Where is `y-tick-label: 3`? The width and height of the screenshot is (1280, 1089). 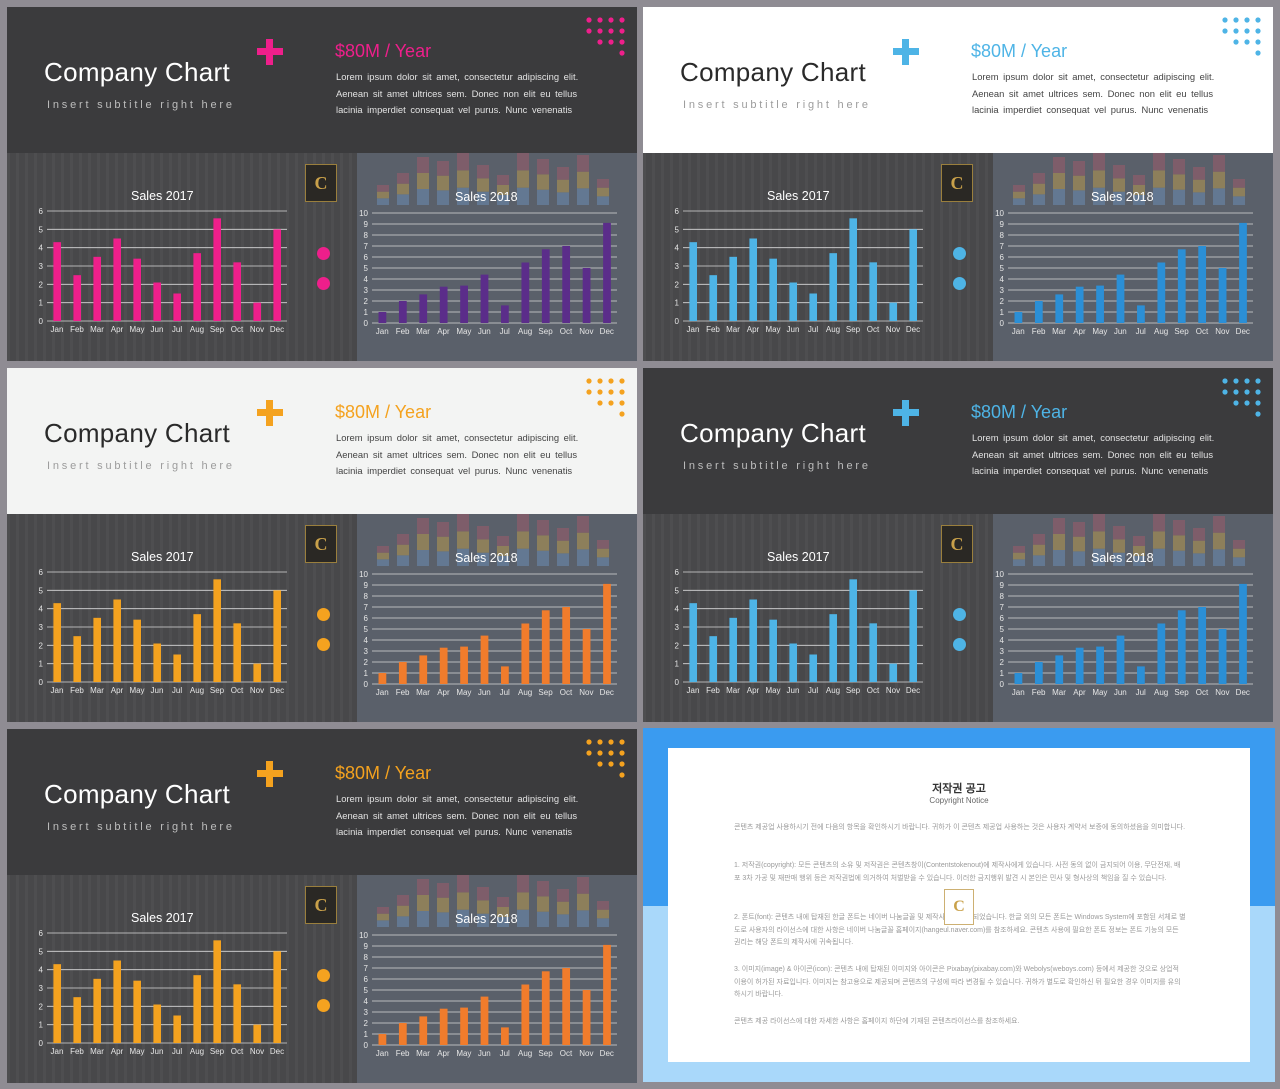
y-tick-label: 3 is located at coordinates (41, 627).